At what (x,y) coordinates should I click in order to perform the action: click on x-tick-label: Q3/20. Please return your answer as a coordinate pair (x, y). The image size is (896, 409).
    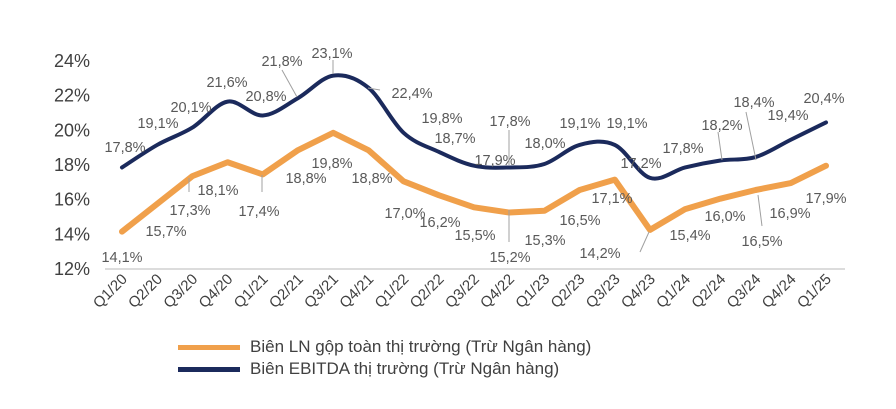
    Looking at the image, I should click on (180, 291).